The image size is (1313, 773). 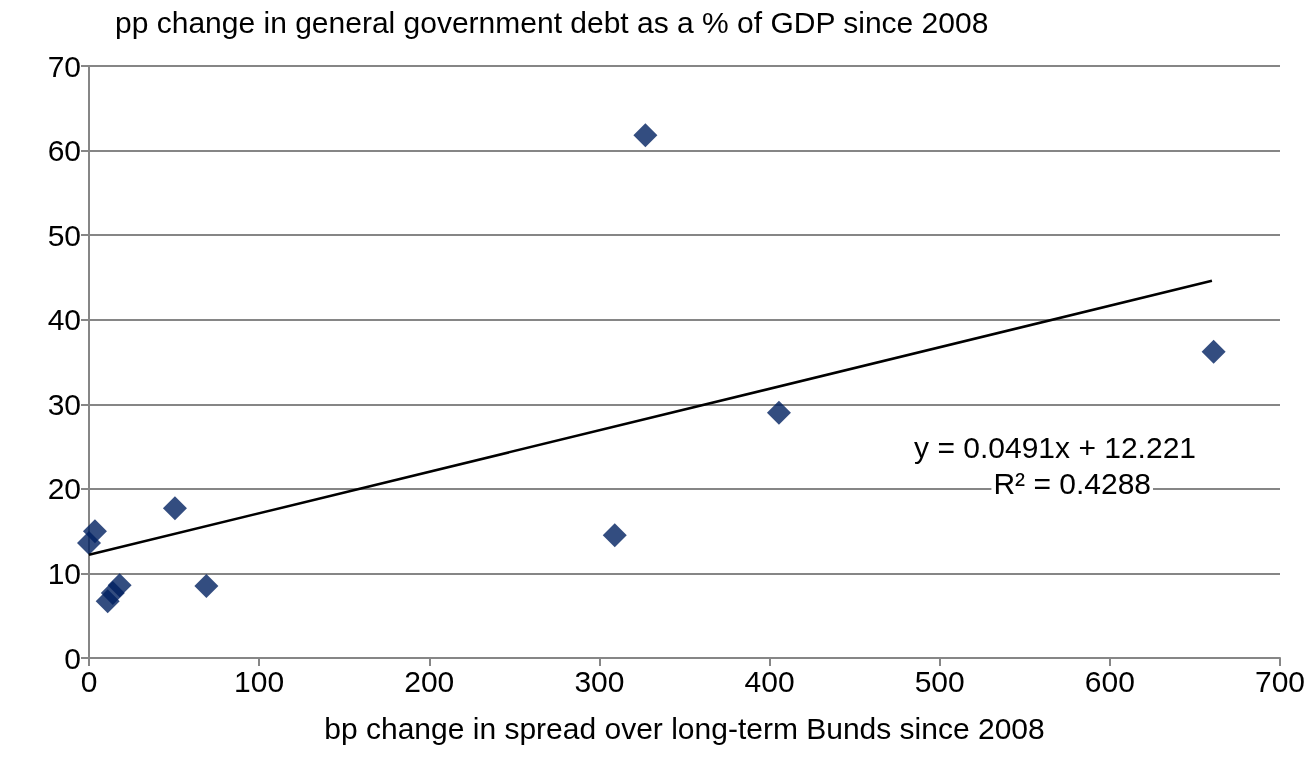 What do you see at coordinates (1055, 447) in the screenshot?
I see `annotation: y = 0.0491x + 12.221` at bounding box center [1055, 447].